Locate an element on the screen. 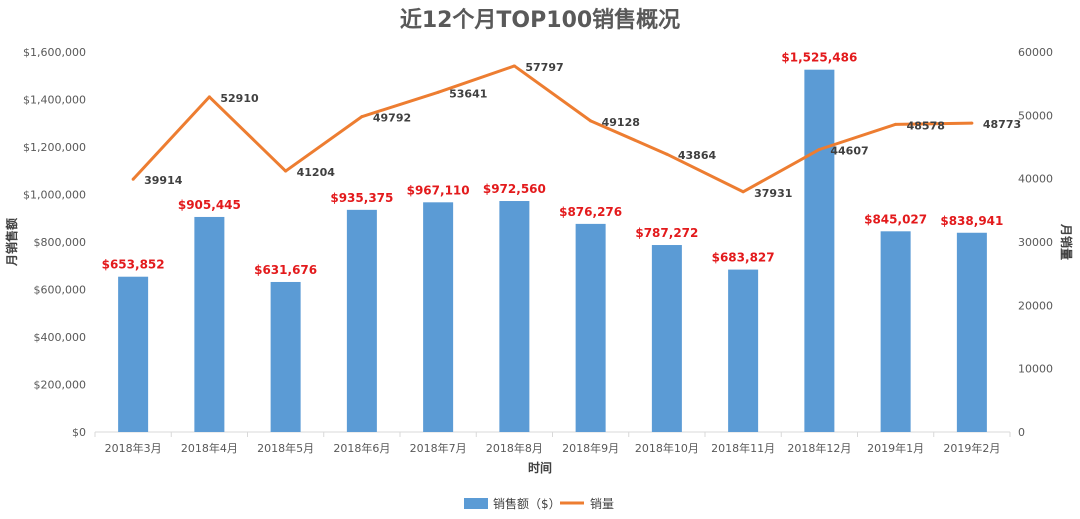 This screenshot has height=519, width=1080. line-value-label: 52910 is located at coordinates (239, 98).